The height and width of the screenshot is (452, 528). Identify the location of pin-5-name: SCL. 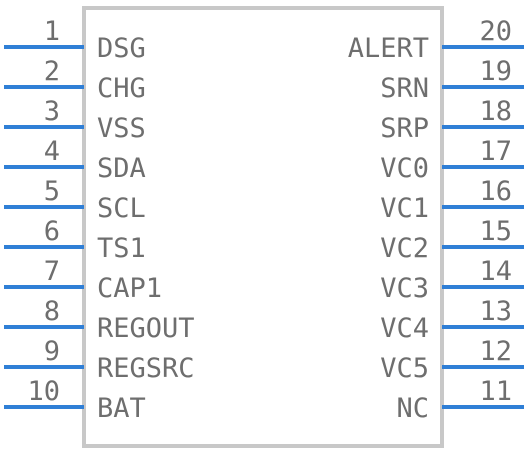
(121, 208).